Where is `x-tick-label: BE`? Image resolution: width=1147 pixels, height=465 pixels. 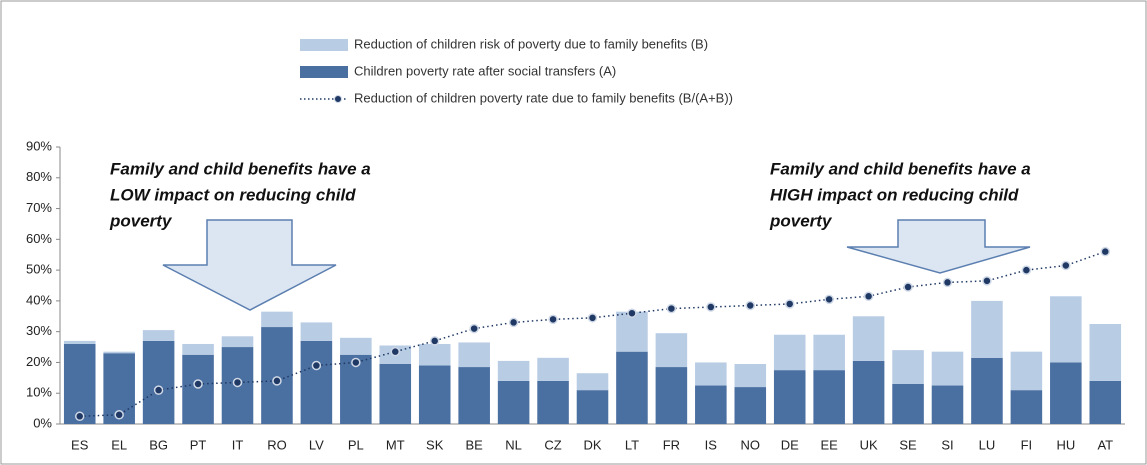
x-tick-label: BE is located at coordinates (474, 444).